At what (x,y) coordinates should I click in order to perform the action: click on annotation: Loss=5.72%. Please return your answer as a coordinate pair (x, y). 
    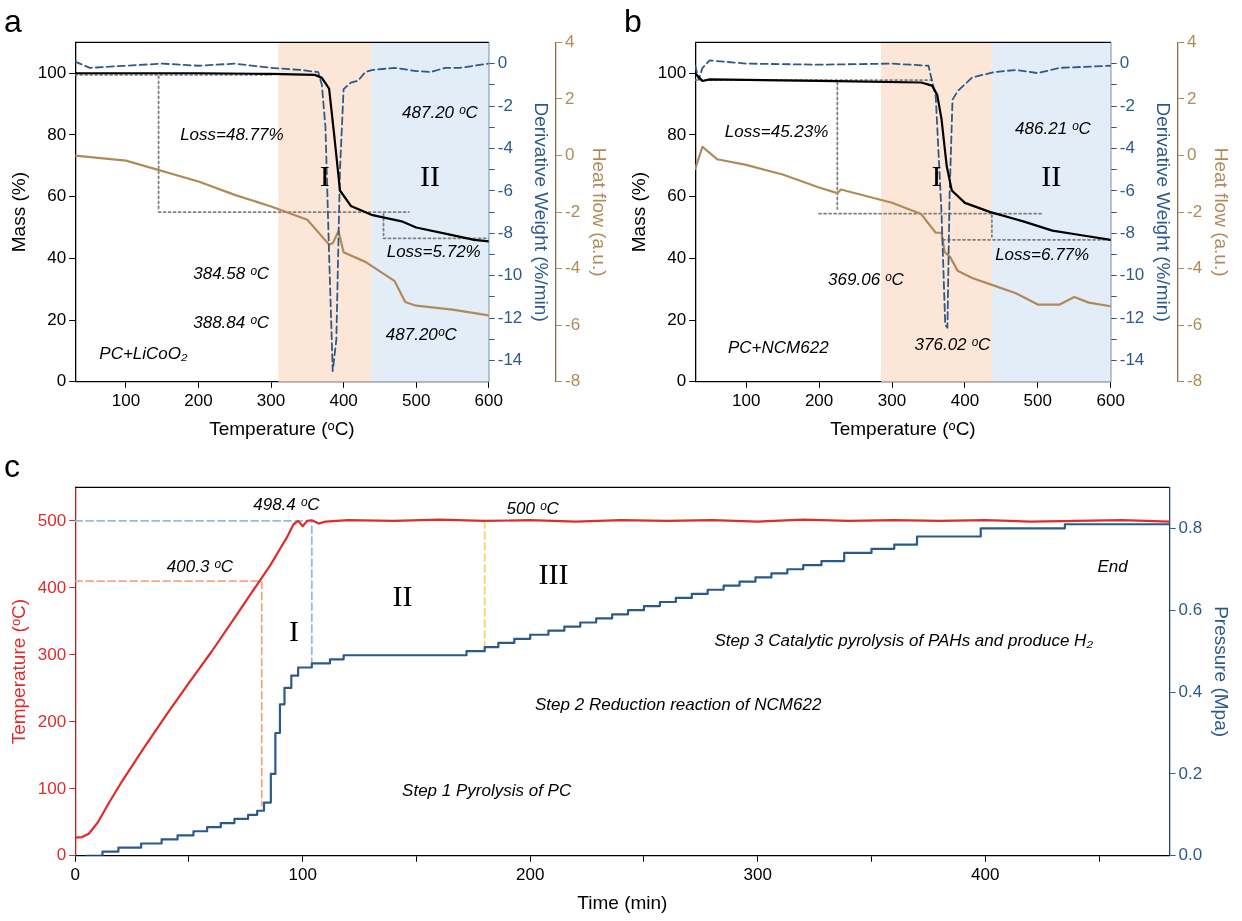
    Looking at the image, I should click on (433, 251).